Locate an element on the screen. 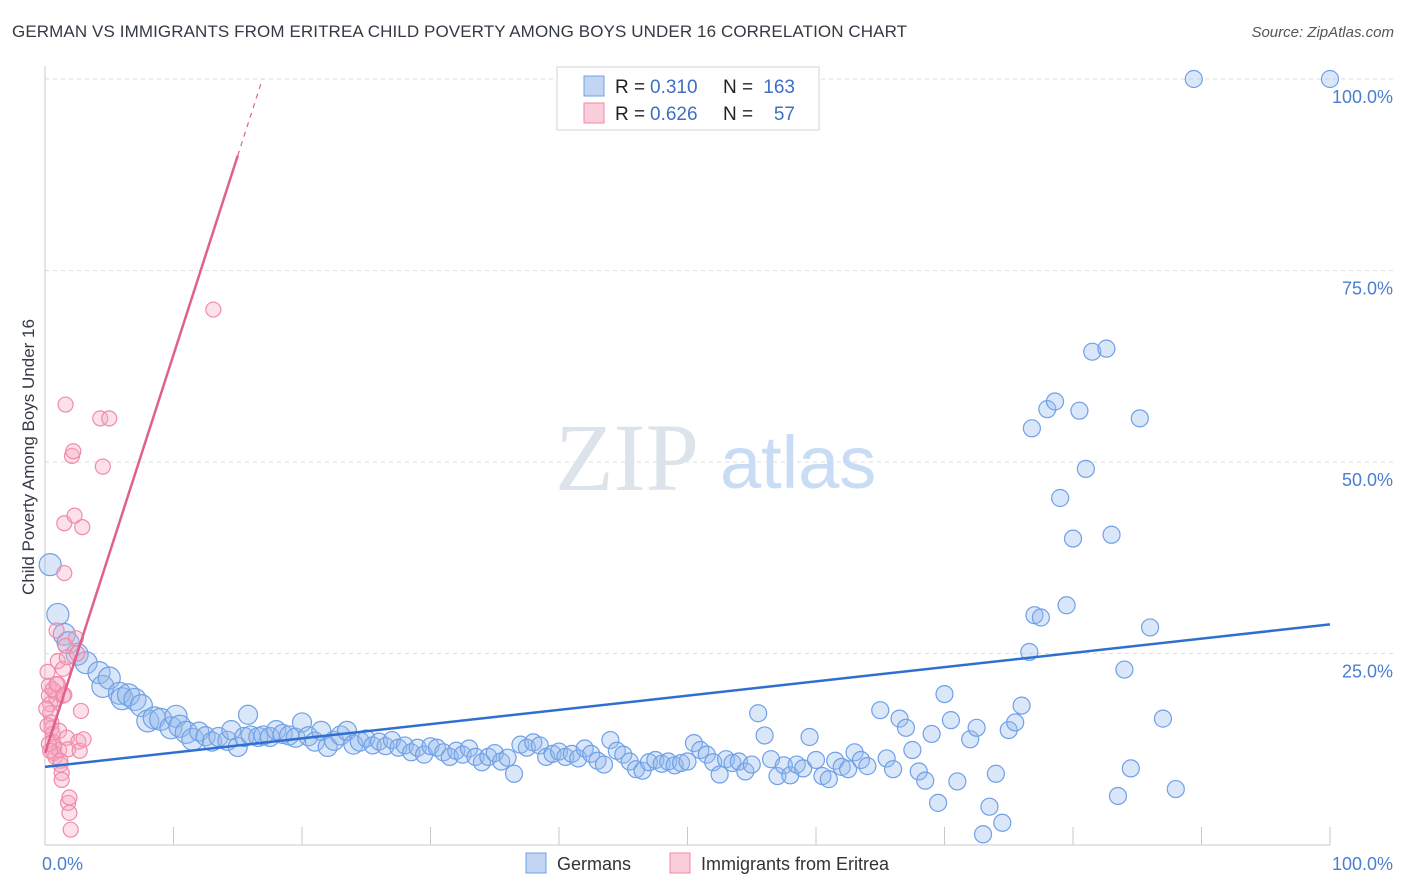 This screenshot has height=892, width=1406. y-axis-label: Child Poverty Among Boys Under 16 is located at coordinates (28, 457).